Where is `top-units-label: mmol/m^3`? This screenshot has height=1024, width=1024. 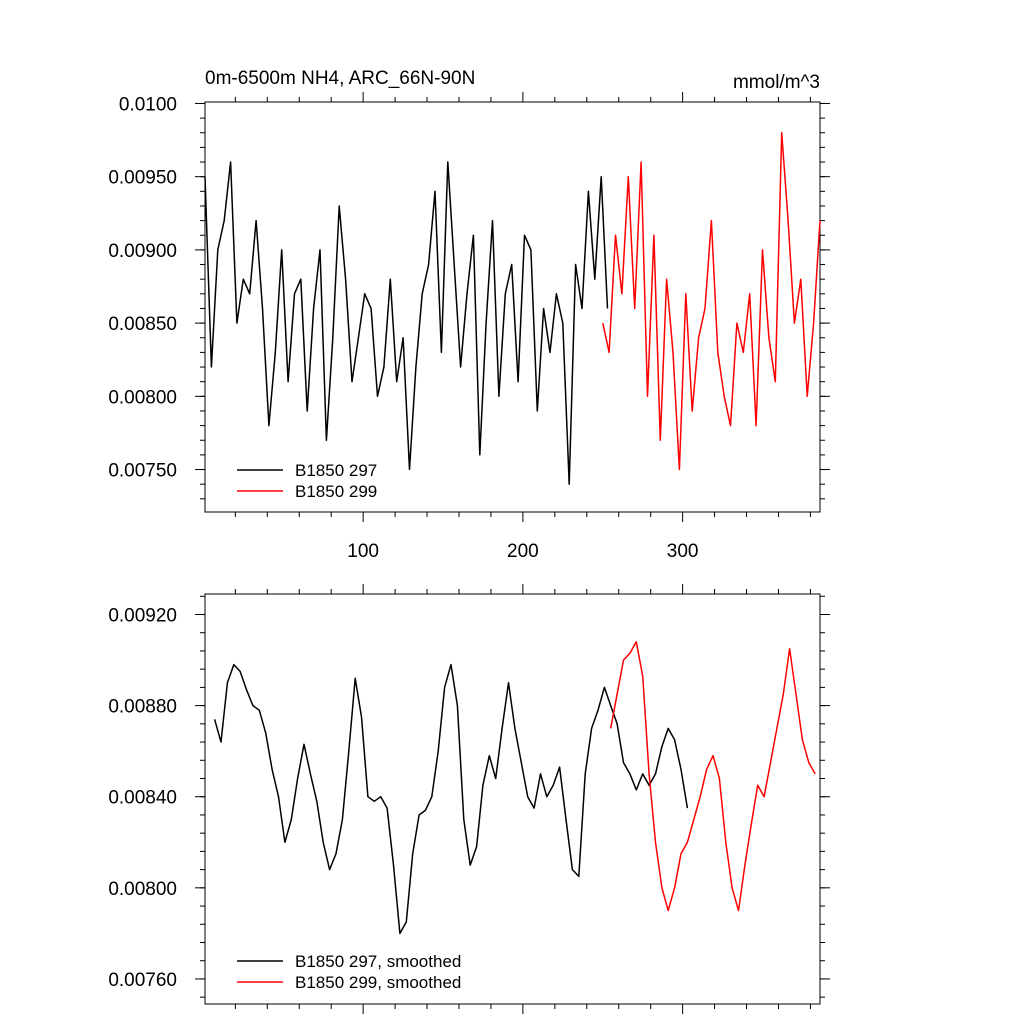 top-units-label: mmol/m^3 is located at coordinates (776, 82).